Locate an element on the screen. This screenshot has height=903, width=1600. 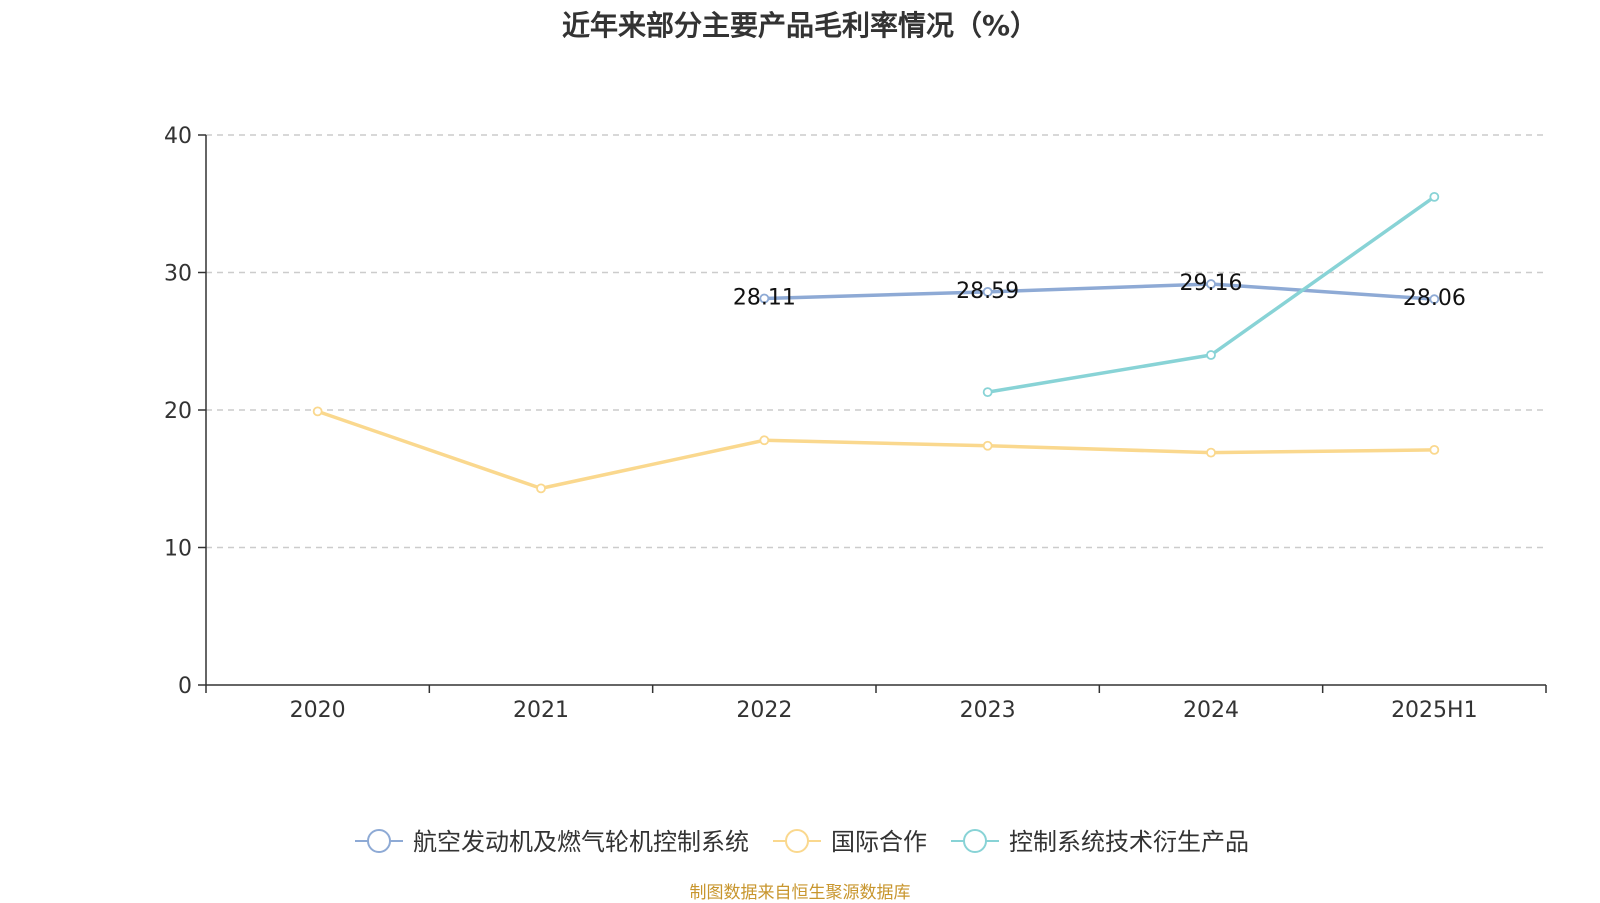
x-tick-label: 2022 is located at coordinates (764, 710).